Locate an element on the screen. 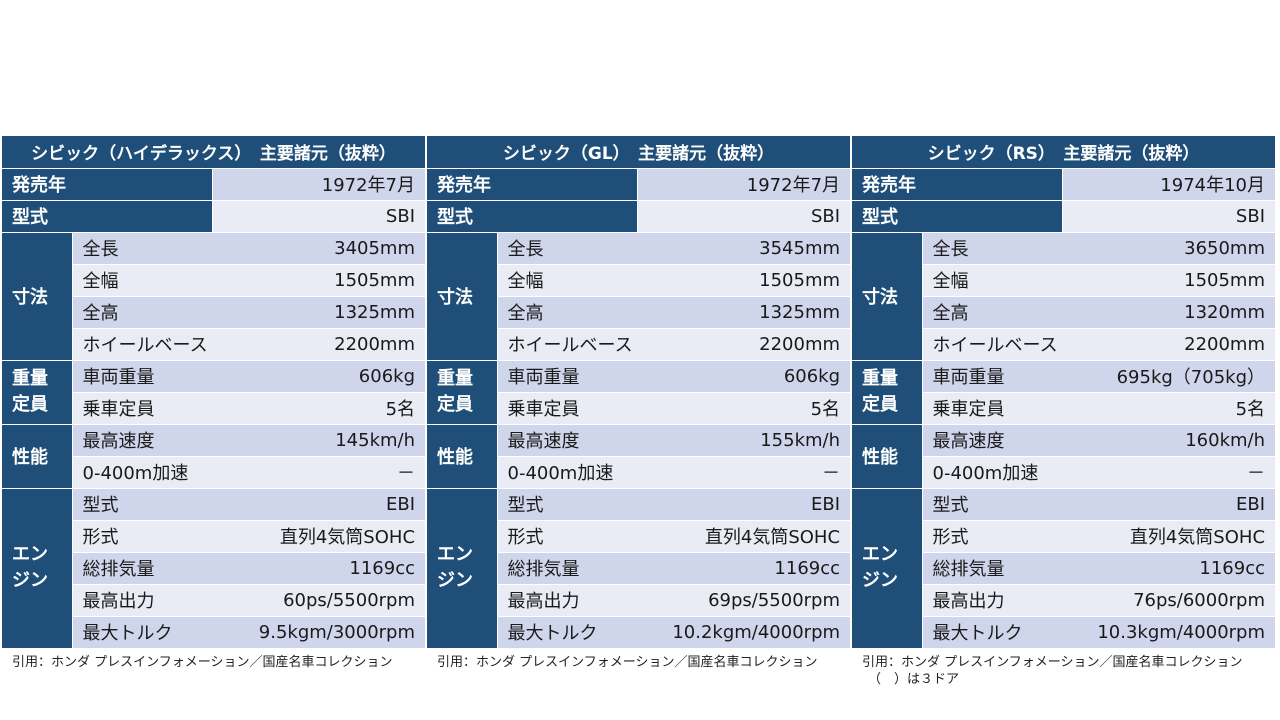 This screenshot has height=720, width=1280. citation-note-3: 引用：ホンダ プレスインフォメーション／国産名車コレクション （ ）は３ドア is located at coordinates (1052, 671).